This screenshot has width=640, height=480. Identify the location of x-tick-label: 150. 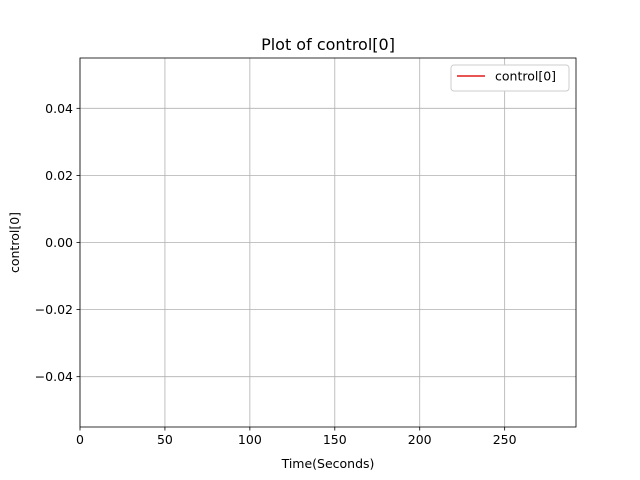
(335, 439).